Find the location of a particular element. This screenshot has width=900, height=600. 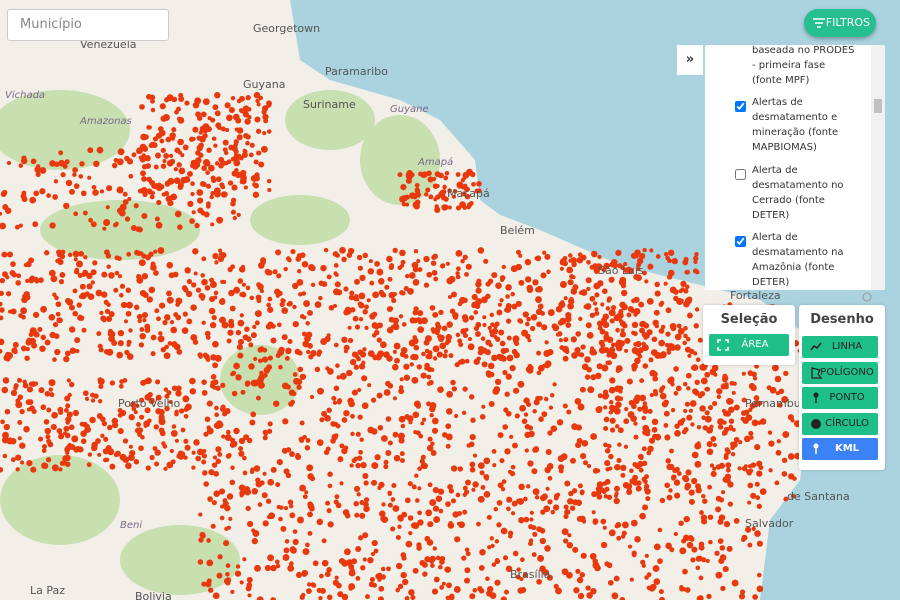

municipality-search: Município is located at coordinates (88, 25).